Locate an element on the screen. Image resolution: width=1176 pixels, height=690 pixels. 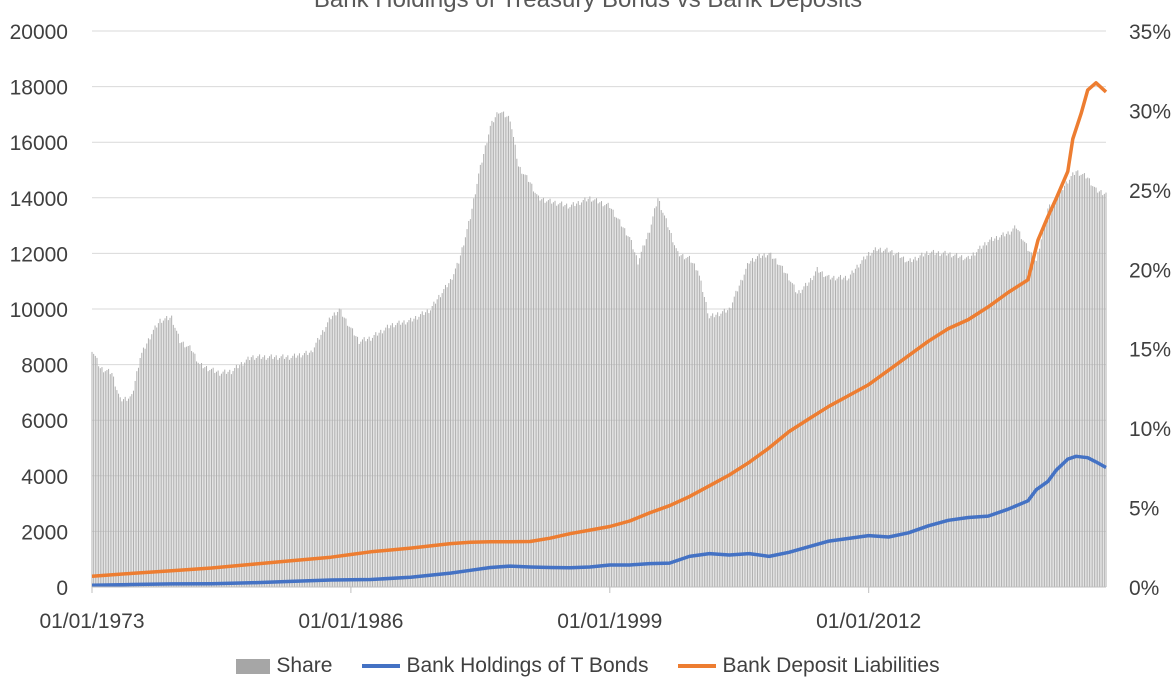
legend-label-deposits: Bank Deposit Liabilities is located at coordinates (831, 665).